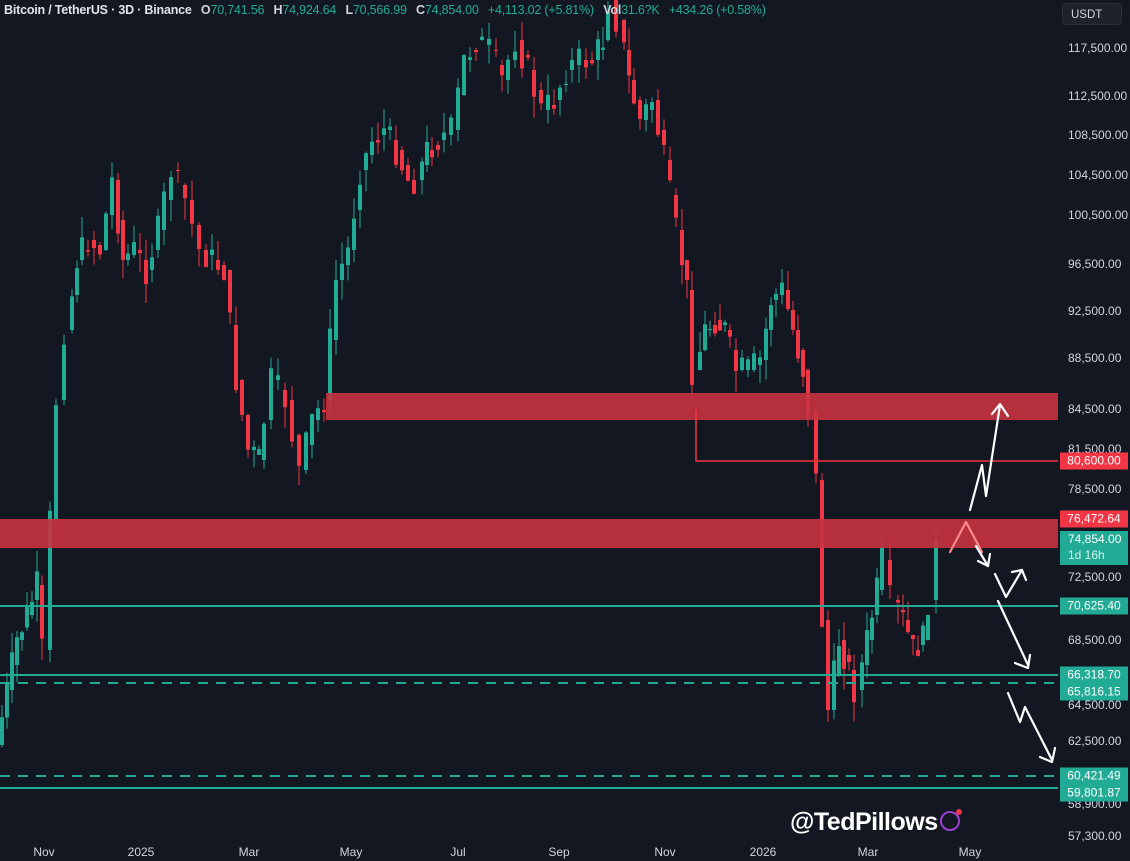  What do you see at coordinates (1094, 461) in the screenshot?
I see `price-label-80600: 80,600.00` at bounding box center [1094, 461].